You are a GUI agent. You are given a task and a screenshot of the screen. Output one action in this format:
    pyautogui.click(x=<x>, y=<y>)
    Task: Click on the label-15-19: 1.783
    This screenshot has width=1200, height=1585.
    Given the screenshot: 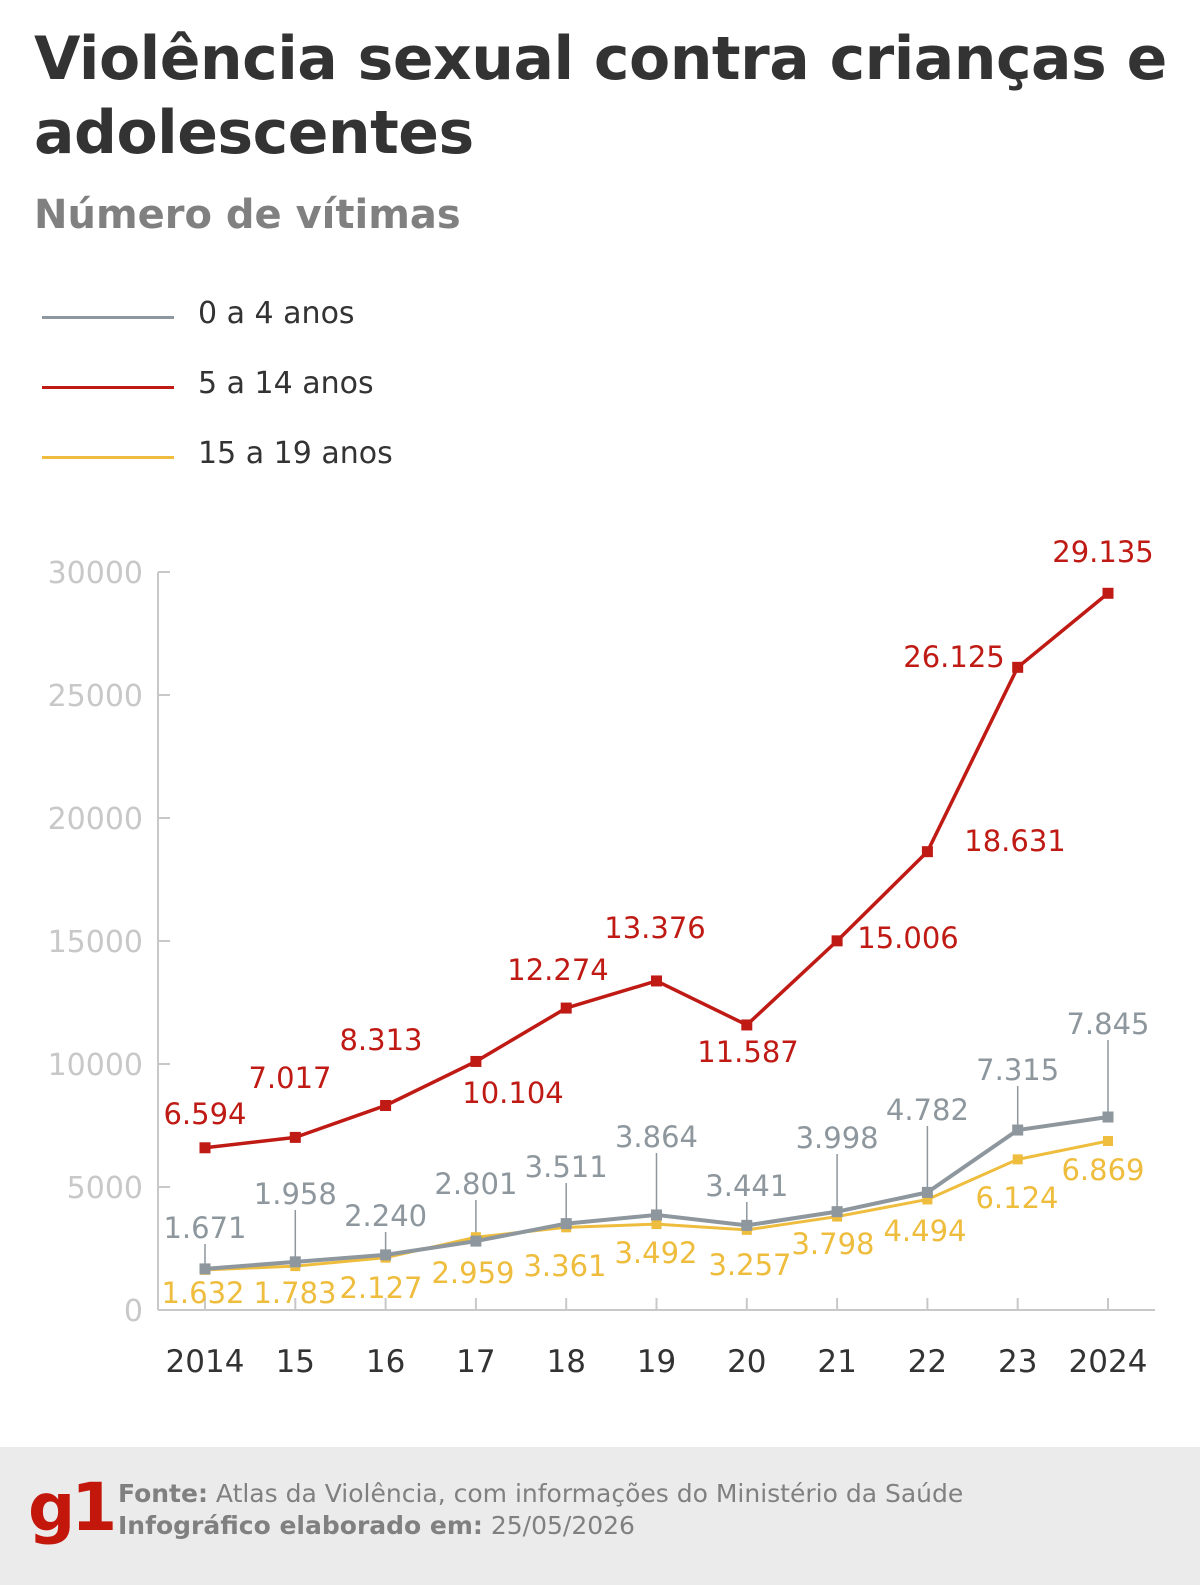 What is the action you would take?
    pyautogui.click(x=294, y=1293)
    